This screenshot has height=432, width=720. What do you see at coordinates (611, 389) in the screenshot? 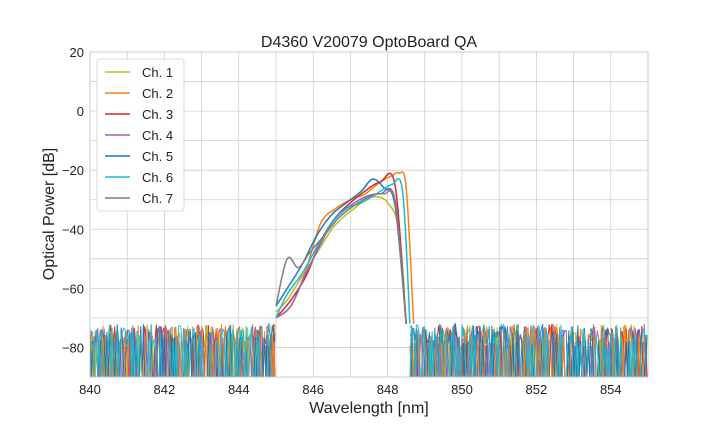
I see `x-tick-label: 854` at bounding box center [611, 389].